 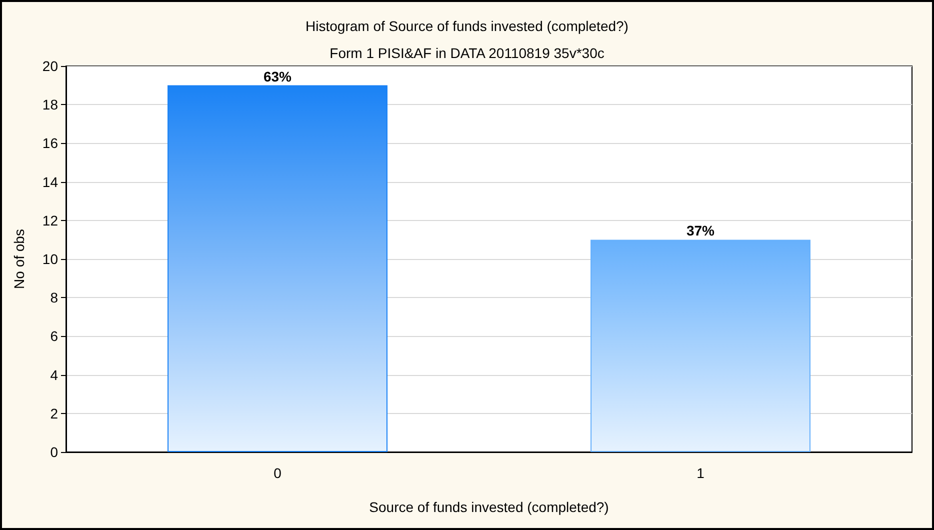 I want to click on y-tick-label: 18, so click(x=50, y=104).